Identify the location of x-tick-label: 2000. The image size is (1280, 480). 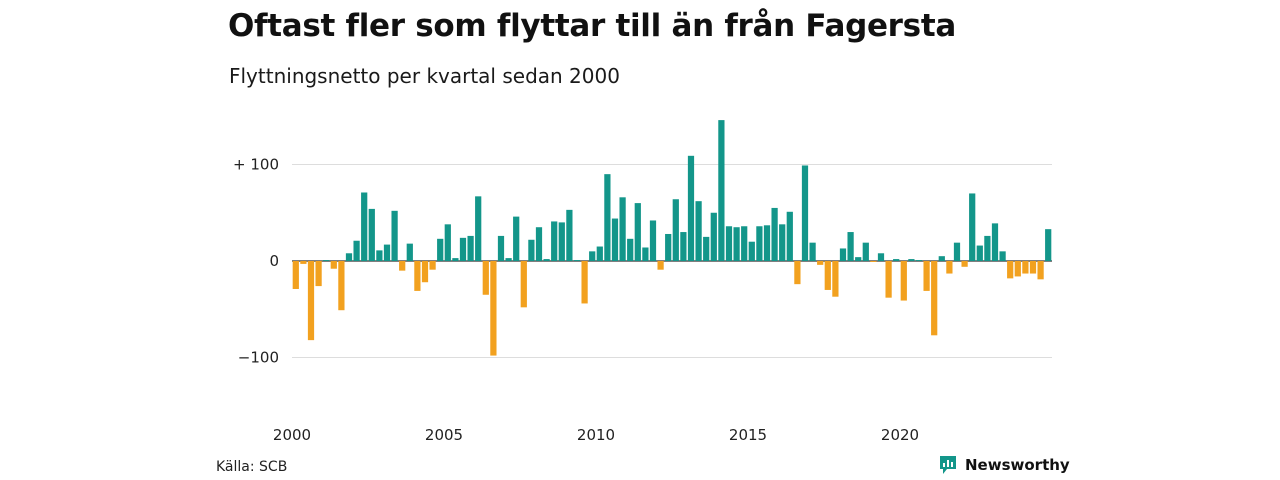
(292, 435).